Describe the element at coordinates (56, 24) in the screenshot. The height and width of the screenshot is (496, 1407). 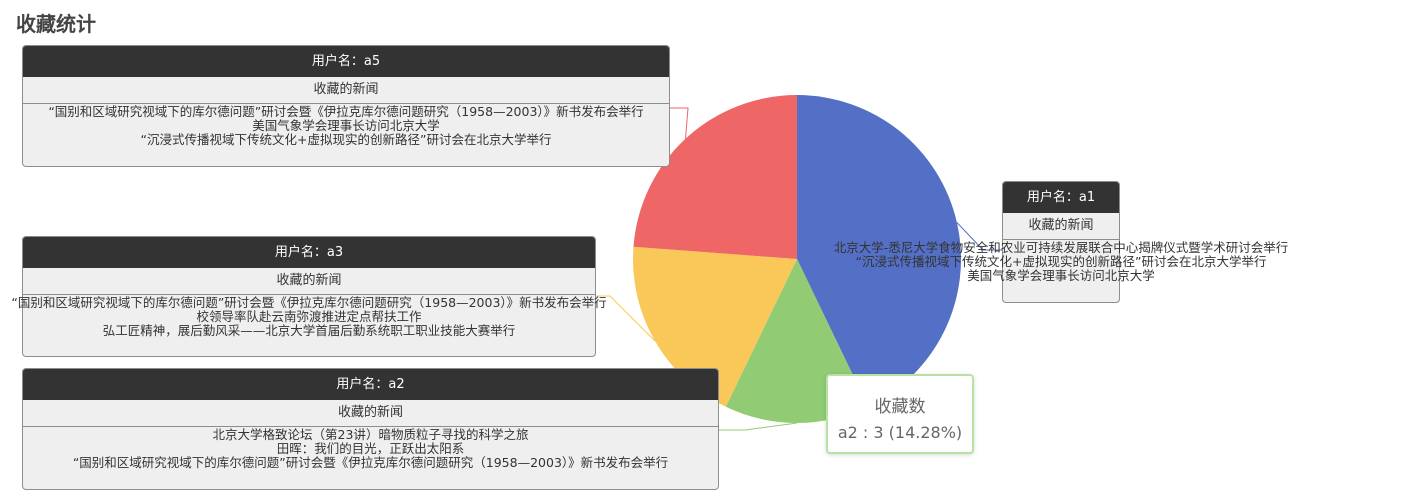
I see `page-title: 收藏统计` at that location.